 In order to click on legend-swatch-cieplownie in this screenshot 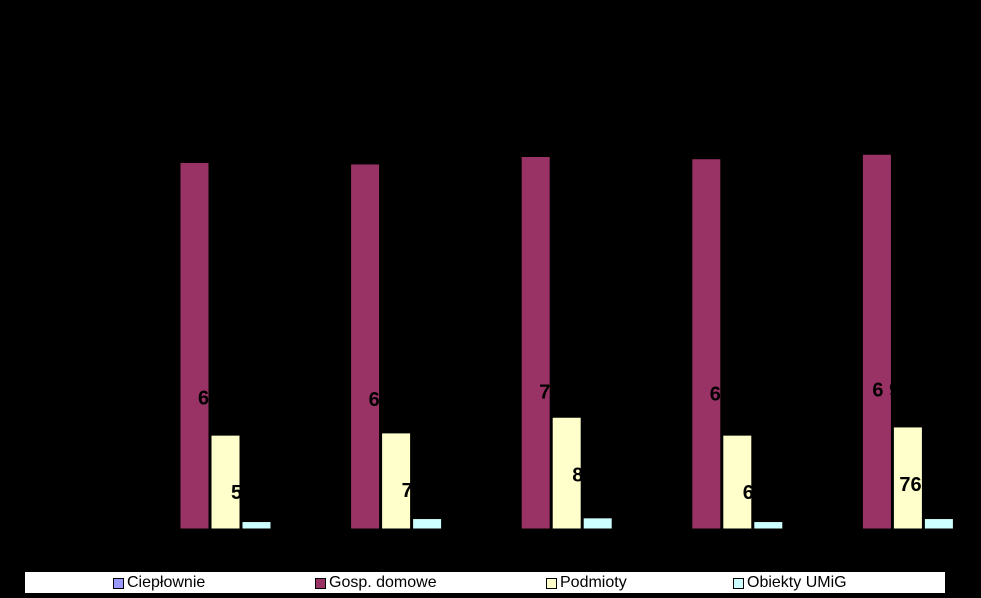, I will do `click(118, 583)`.